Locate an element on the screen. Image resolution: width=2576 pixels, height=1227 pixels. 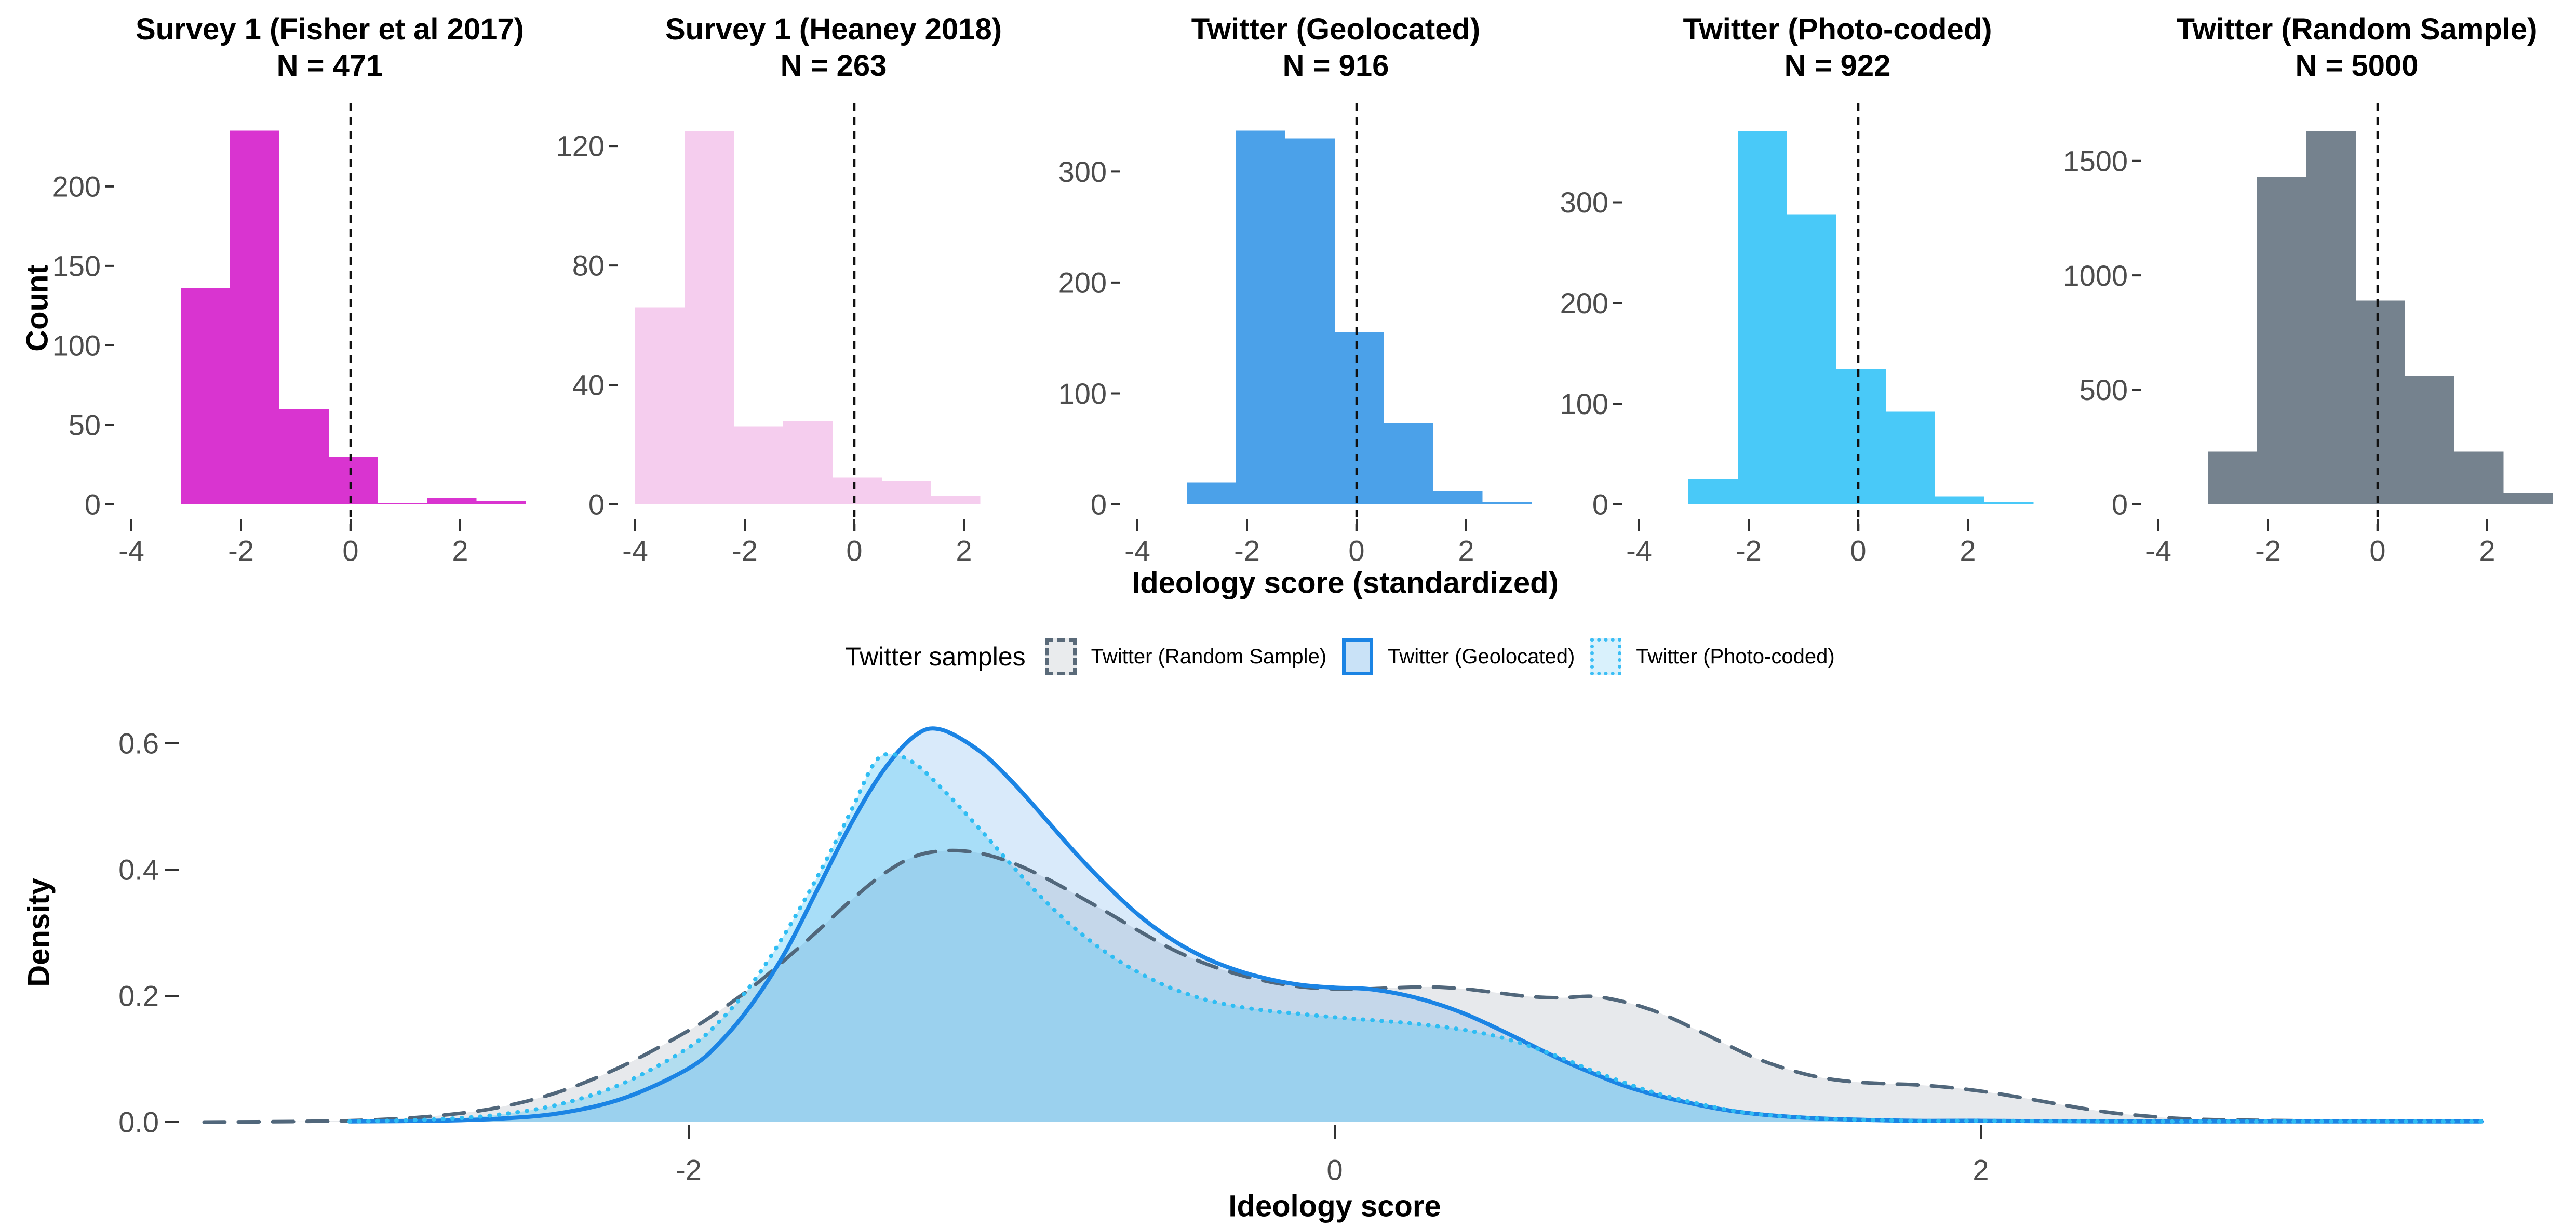
x-axis-title-density: Ideology score is located at coordinates (1335, 1206).